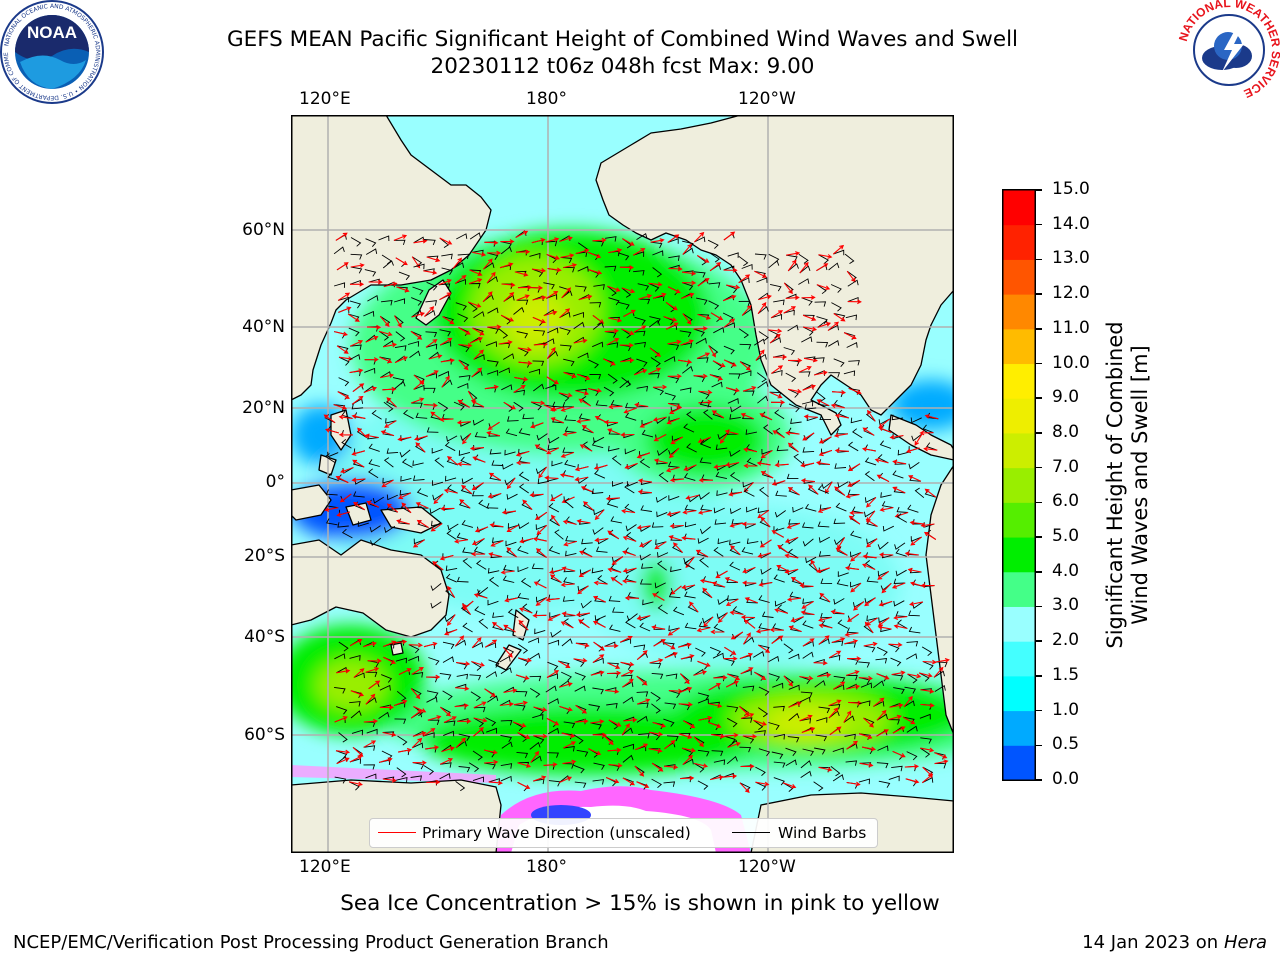 The image size is (1280, 960). I want to click on colorbar-segment, so click(1019, 416).